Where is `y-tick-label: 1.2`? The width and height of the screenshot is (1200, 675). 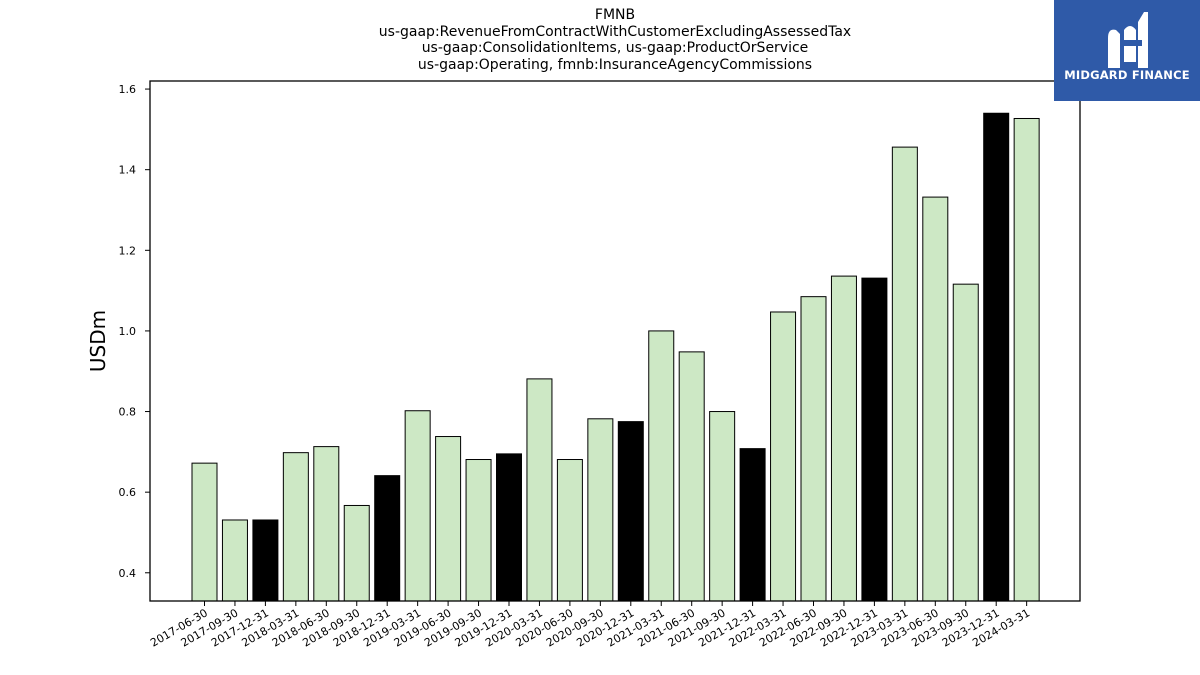
y-tick-label: 1.2 is located at coordinates (128, 250).